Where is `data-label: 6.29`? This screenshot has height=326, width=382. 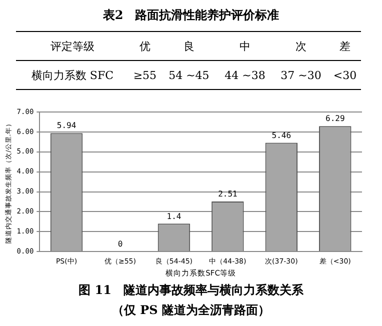
data-label: 6.29 is located at coordinates (335, 119).